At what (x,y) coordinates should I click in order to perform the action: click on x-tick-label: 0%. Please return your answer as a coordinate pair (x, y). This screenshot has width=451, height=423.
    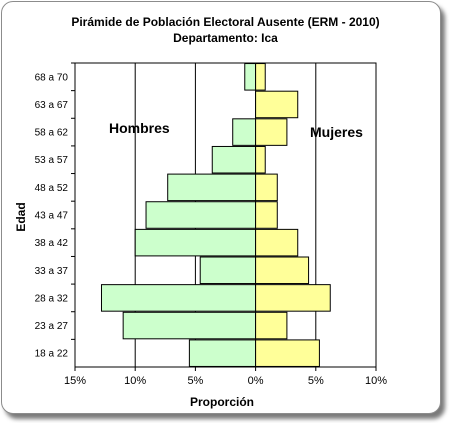
    Looking at the image, I should click on (256, 381).